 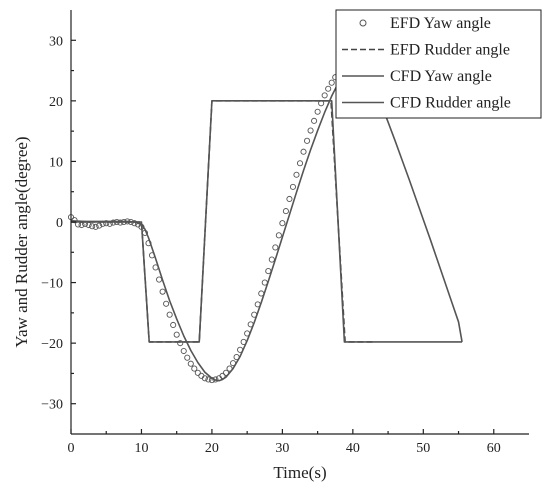 What do you see at coordinates (141, 448) in the screenshot?
I see `x-tick-label: 10` at bounding box center [141, 448].